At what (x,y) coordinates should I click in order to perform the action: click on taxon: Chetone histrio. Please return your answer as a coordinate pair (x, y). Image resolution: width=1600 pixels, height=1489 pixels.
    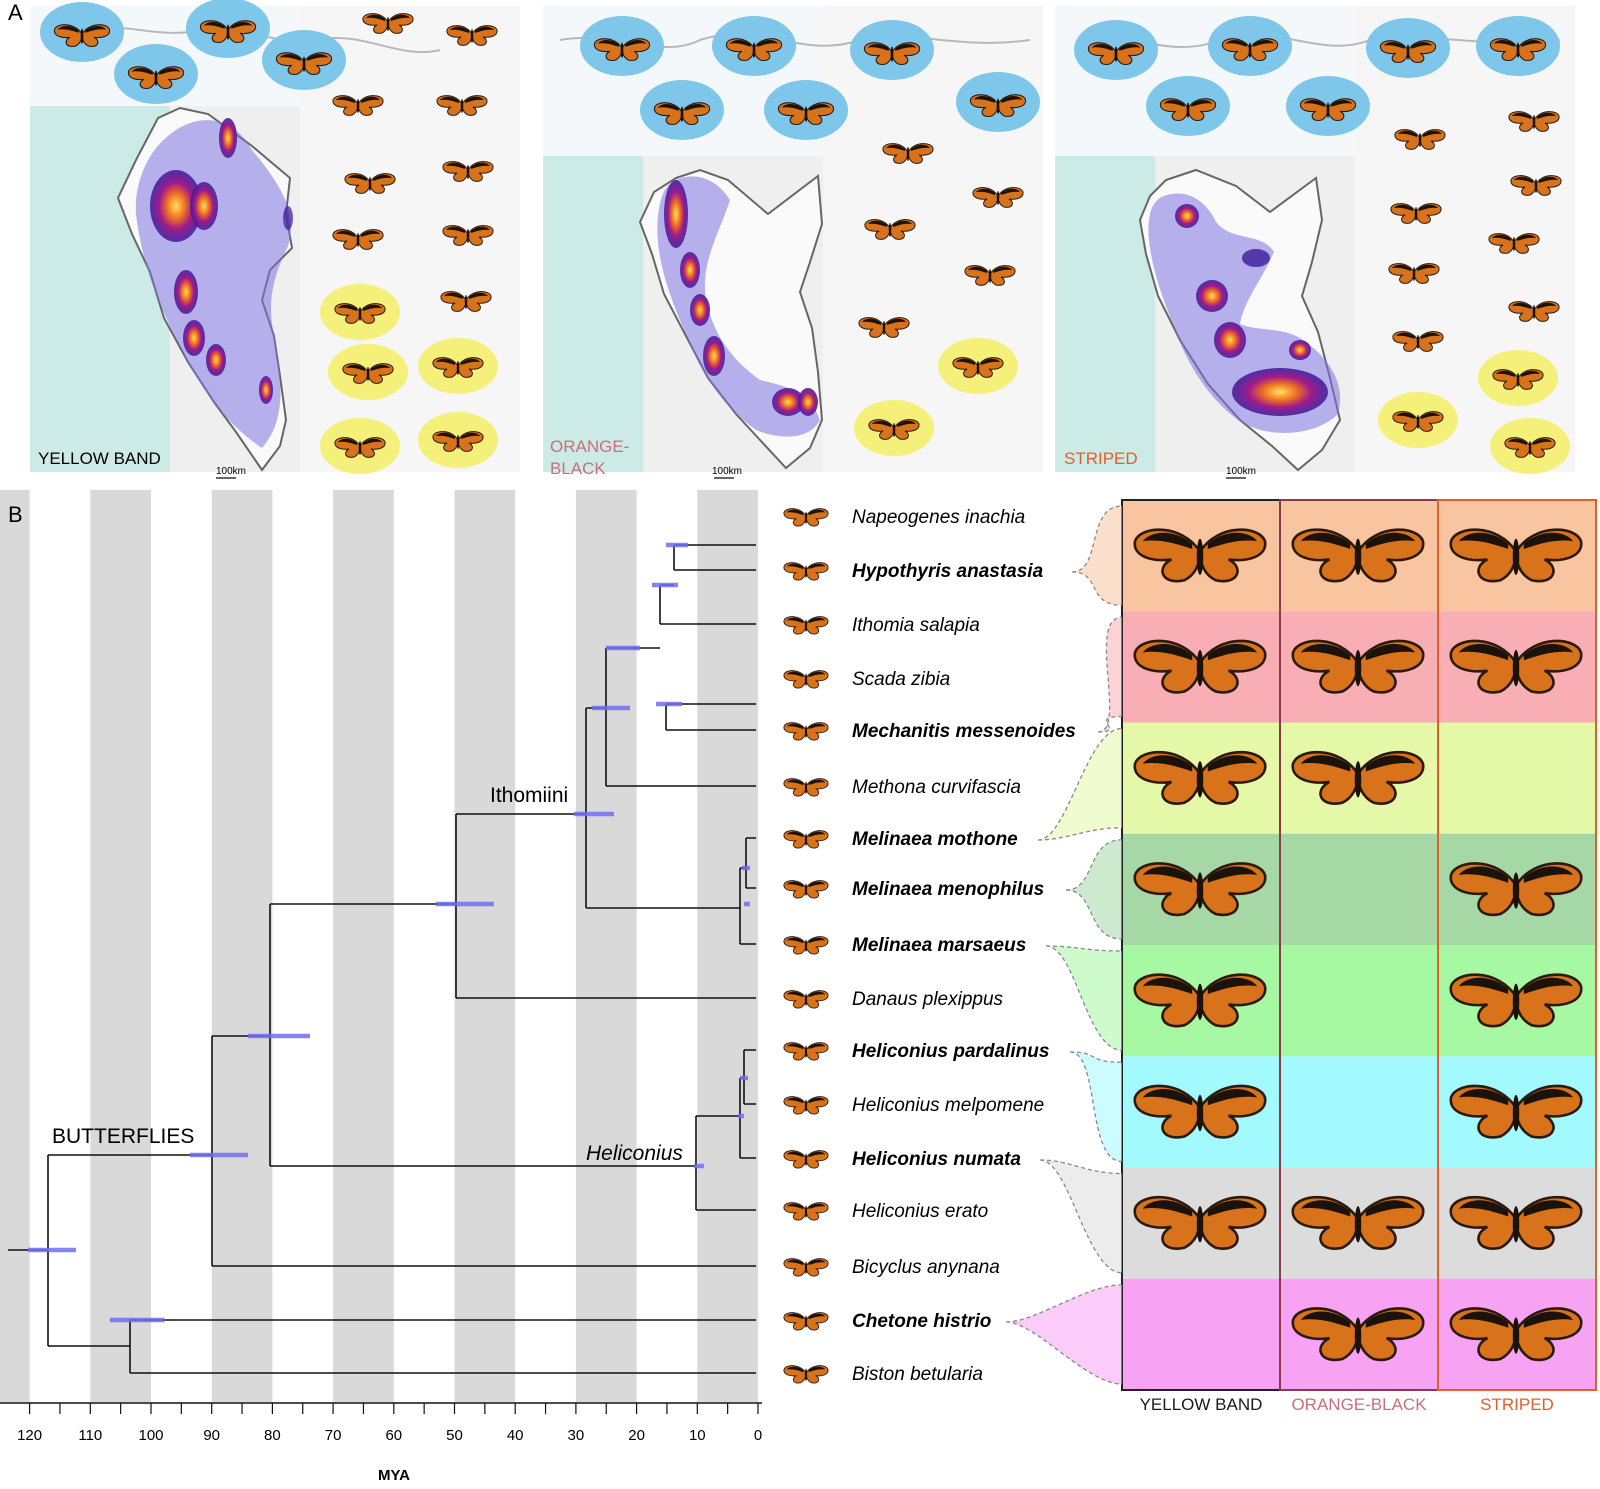
    Looking at the image, I should click on (887, 1321).